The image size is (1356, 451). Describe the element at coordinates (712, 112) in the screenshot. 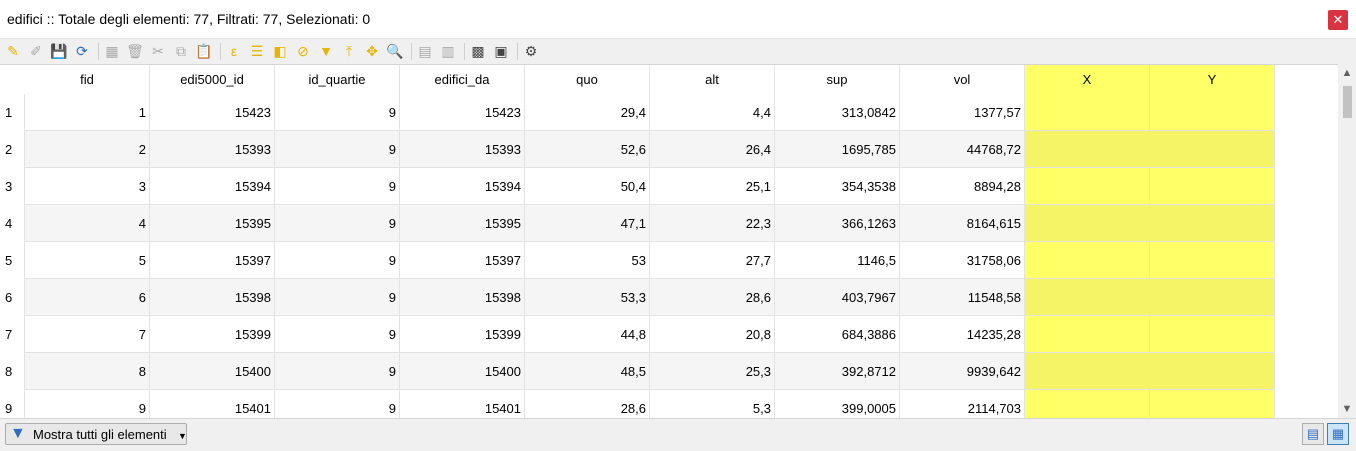

I see `table-cell-alt: 4,4` at that location.